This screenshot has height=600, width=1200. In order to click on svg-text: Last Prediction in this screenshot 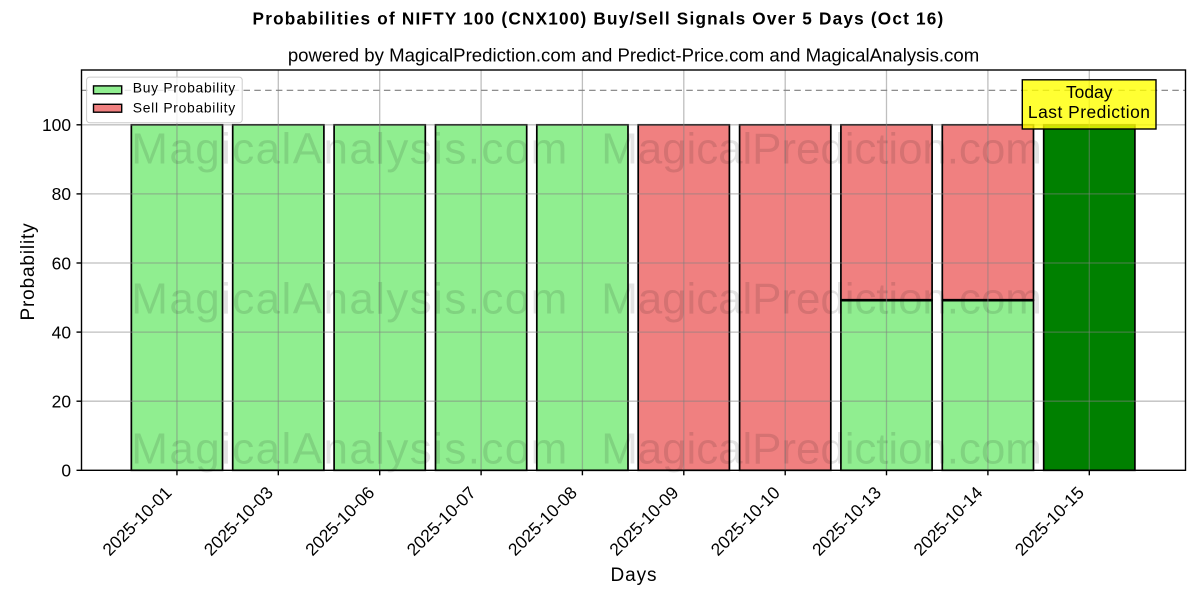, I will do `click(1089, 112)`.